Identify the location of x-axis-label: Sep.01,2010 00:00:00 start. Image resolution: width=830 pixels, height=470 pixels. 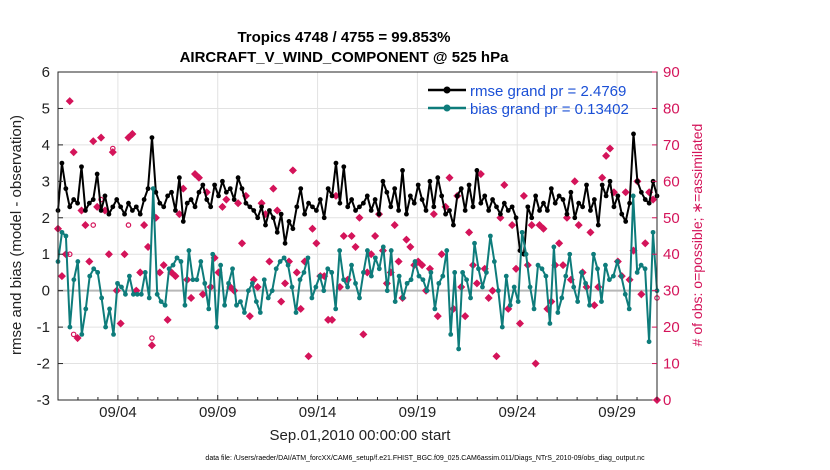
(361, 435).